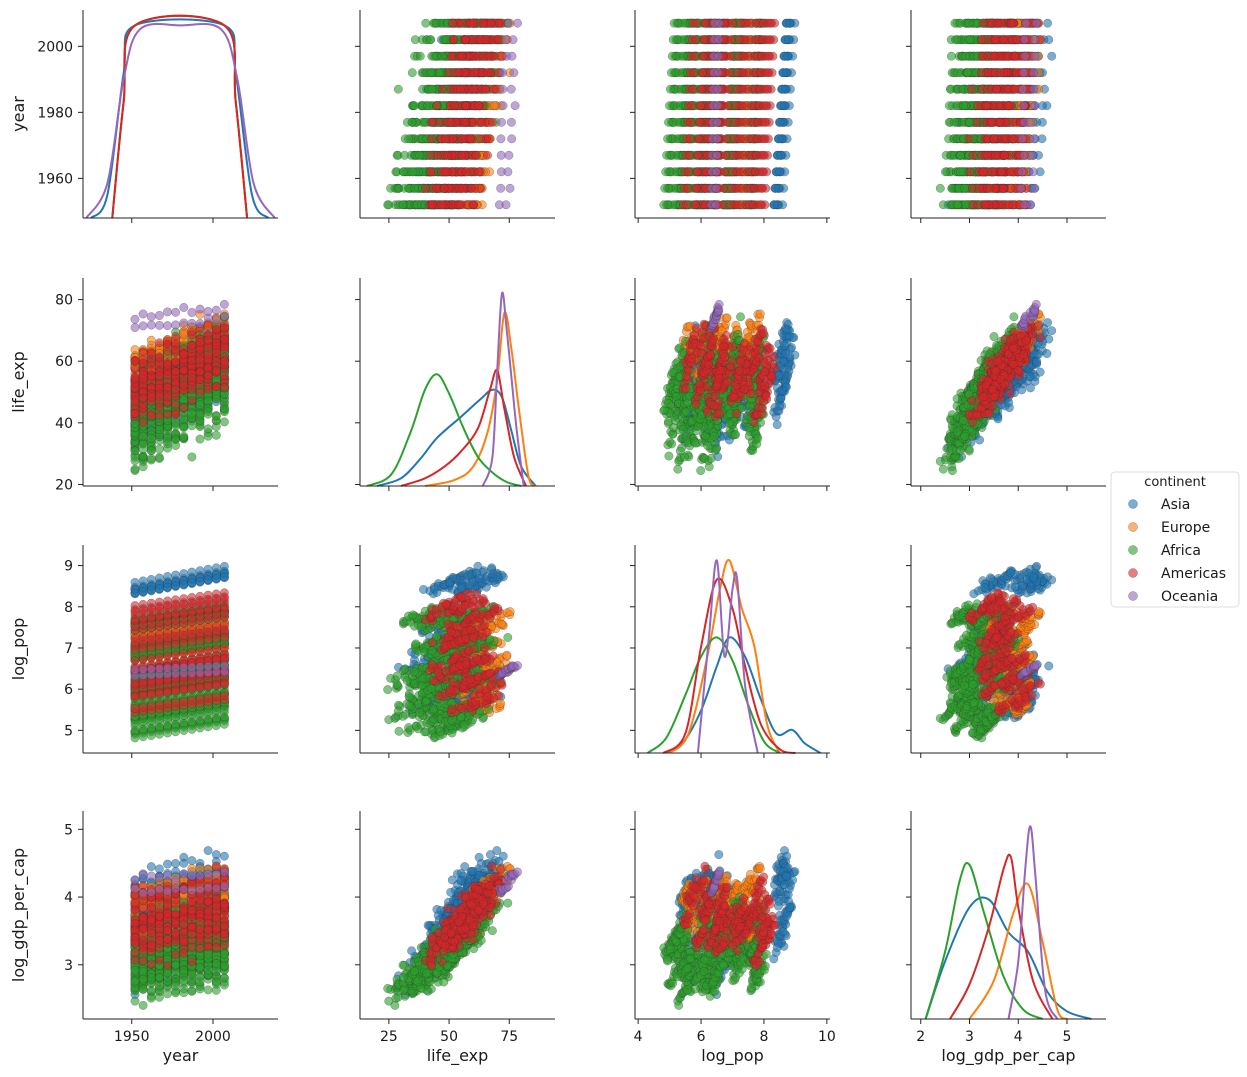  I want to click on panel-year-vs-log_gdp_per_cap, so click(1006, 116).